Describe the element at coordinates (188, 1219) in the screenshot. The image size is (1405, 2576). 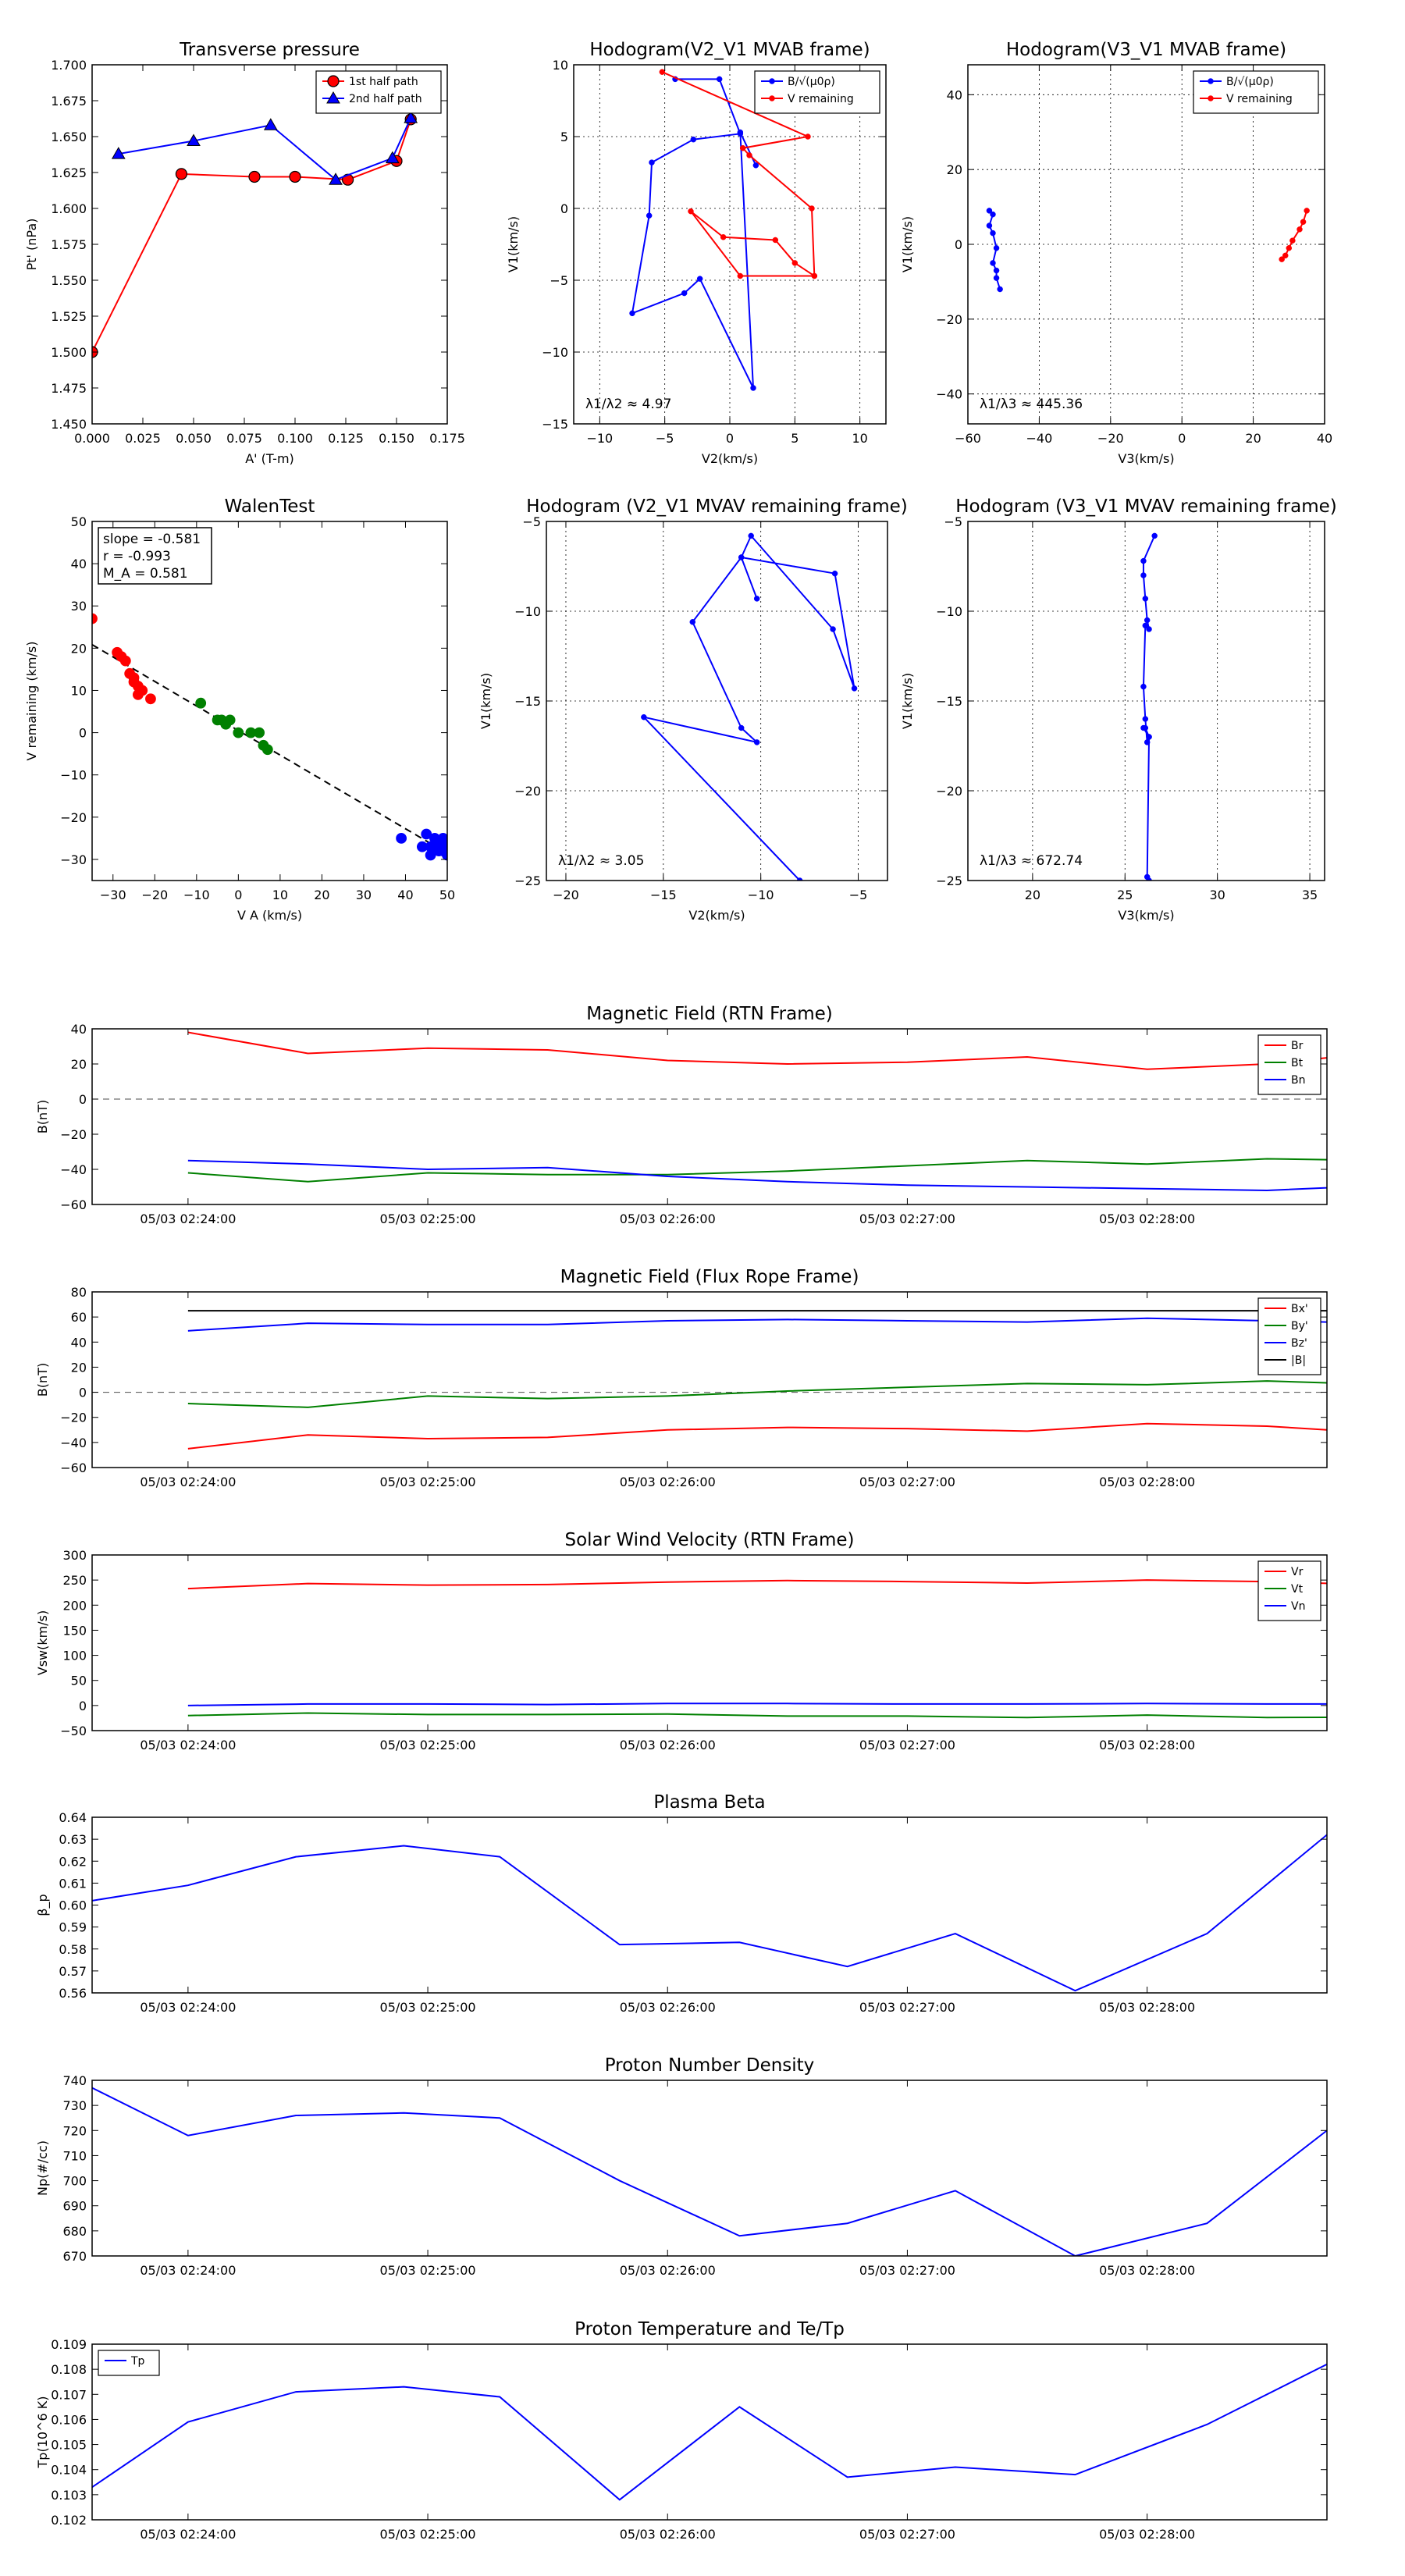
I see `x-tick-label: 05/03 02:24:00` at that location.